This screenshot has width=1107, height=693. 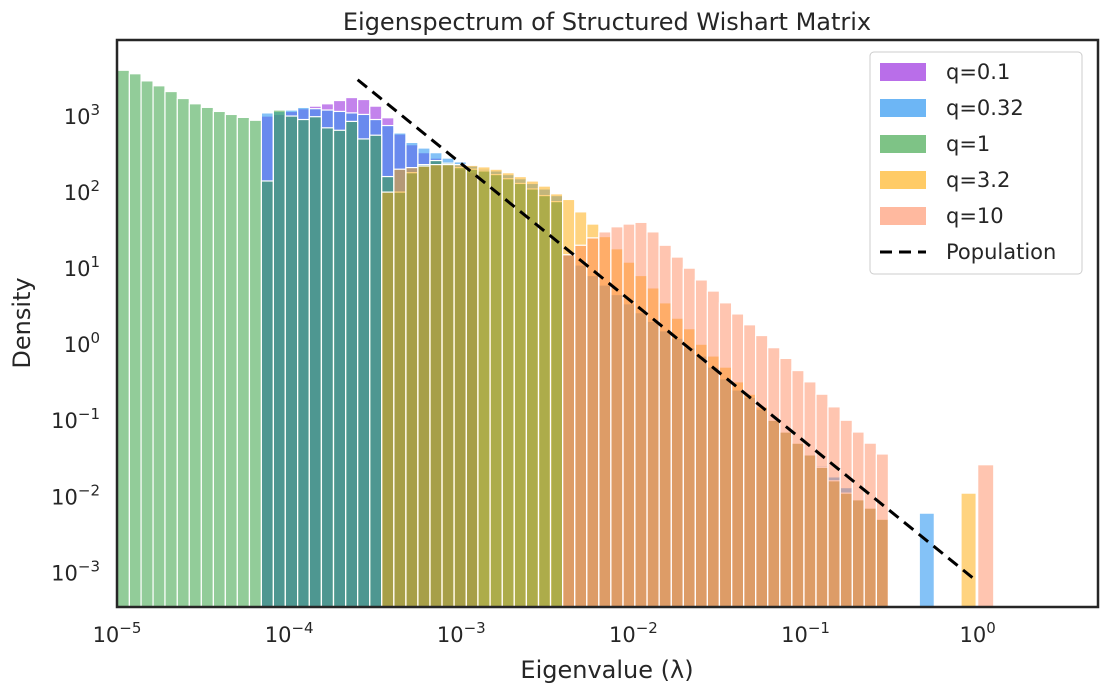 What do you see at coordinates (279, 358) in the screenshot?
I see `bar-q=1-13` at bounding box center [279, 358].